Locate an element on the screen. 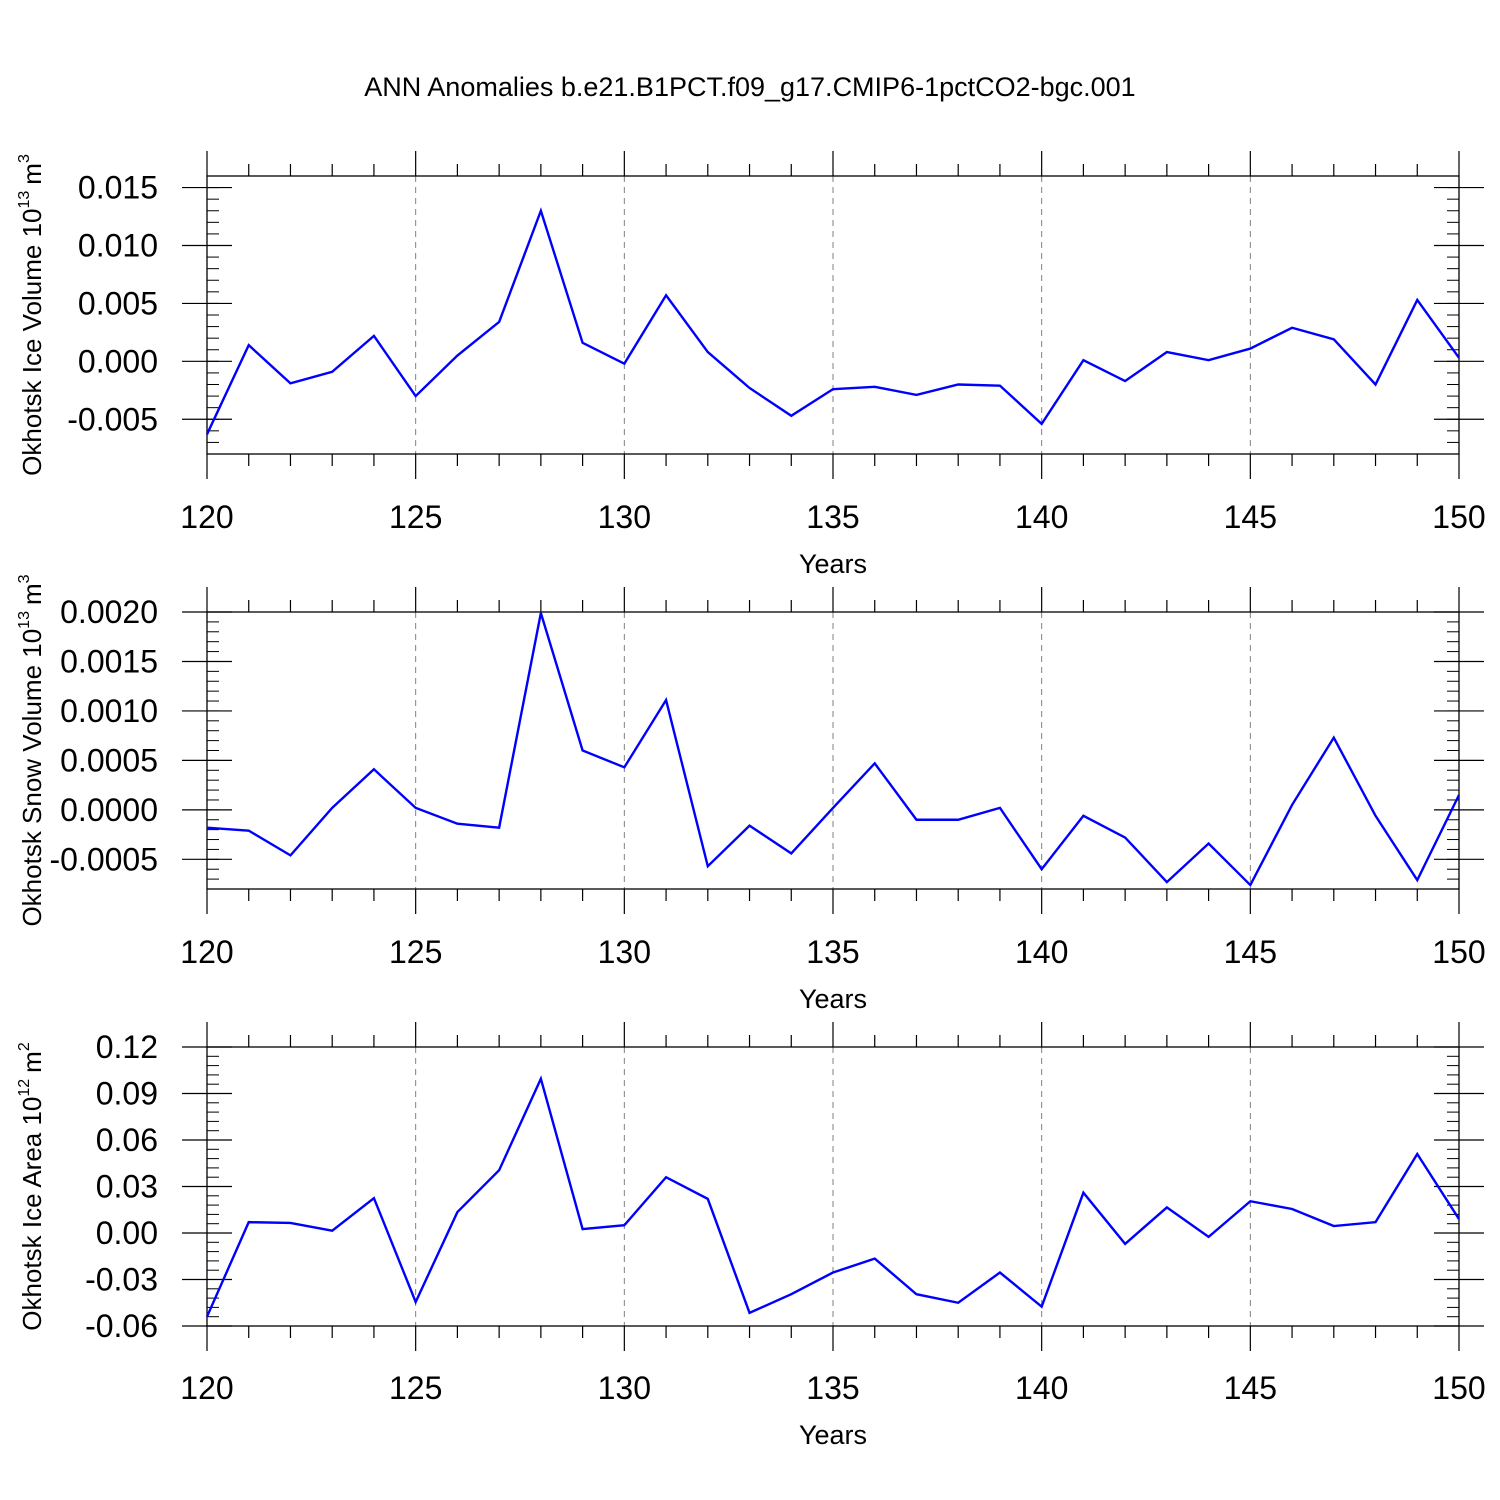 This screenshot has height=1500, width=1500. y-axis-label-text: Okhotsk Ice Area 10 is located at coordinates (32, 1214).